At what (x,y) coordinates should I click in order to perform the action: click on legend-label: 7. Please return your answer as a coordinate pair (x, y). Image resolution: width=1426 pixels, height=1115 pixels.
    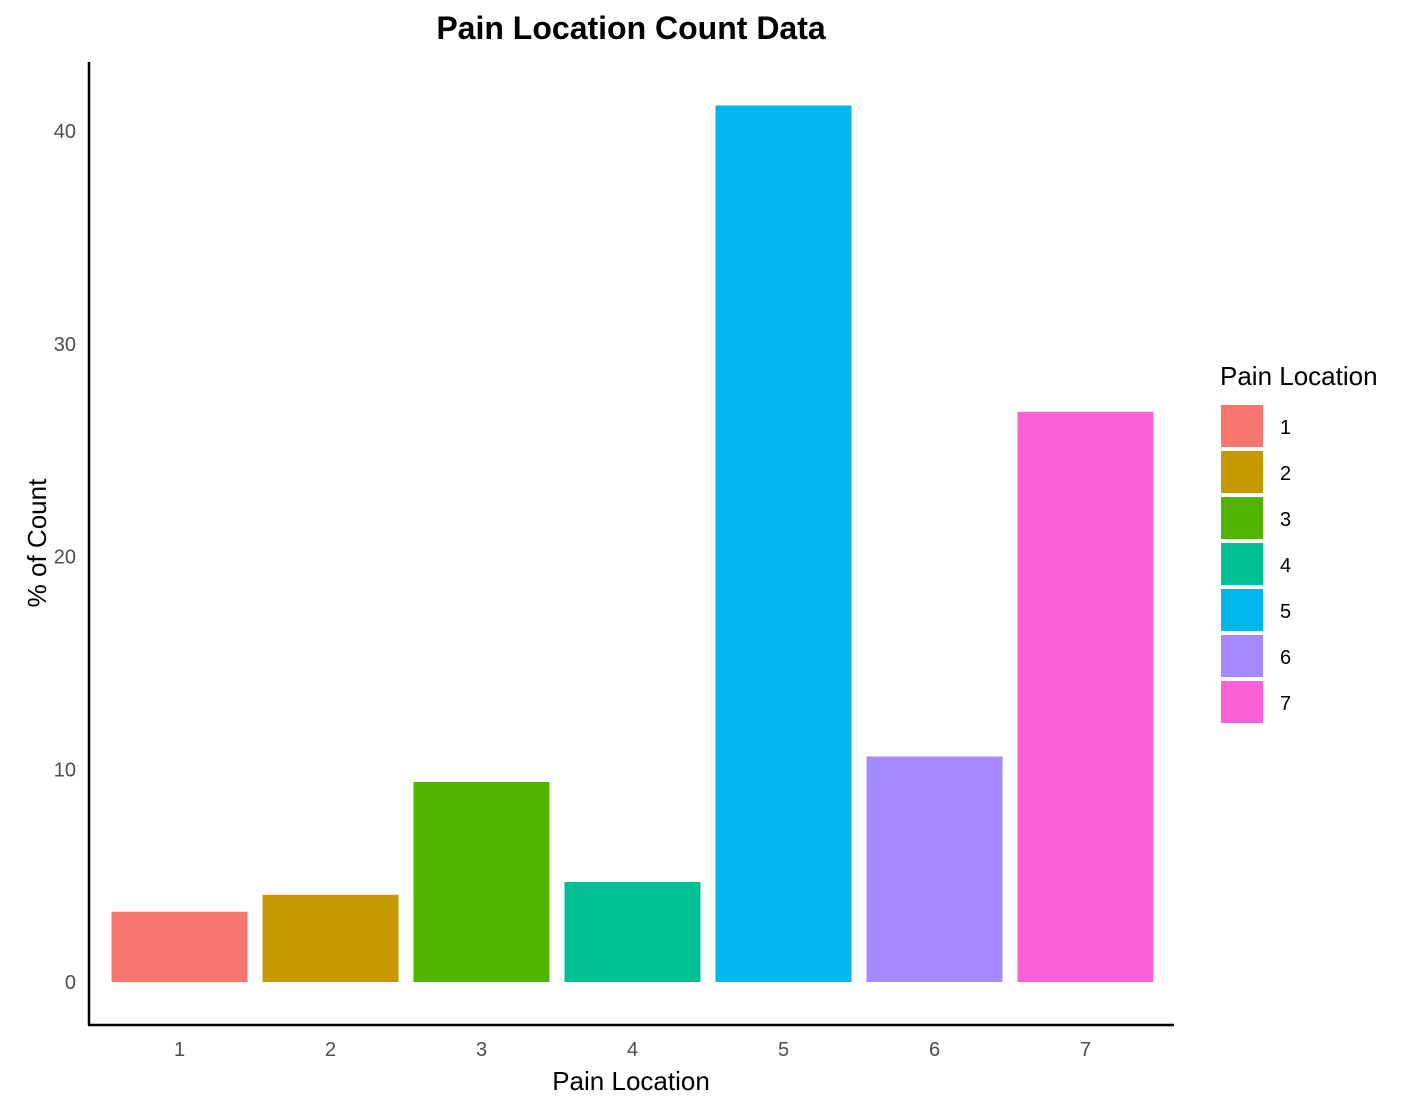
    Looking at the image, I should click on (1285, 704).